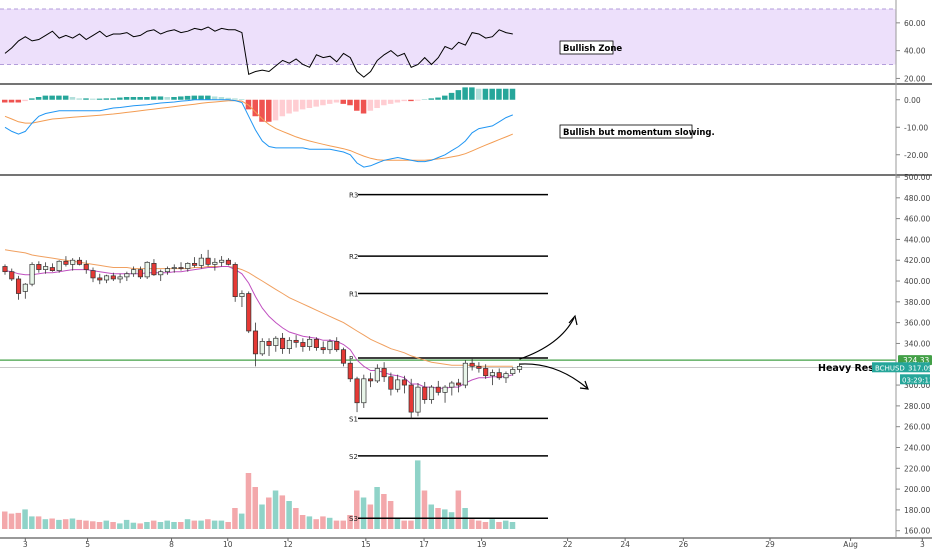 The width and height of the screenshot is (932, 554). Describe the element at coordinates (917, 323) in the screenshot. I see `y-tick-label: 360.00` at that location.